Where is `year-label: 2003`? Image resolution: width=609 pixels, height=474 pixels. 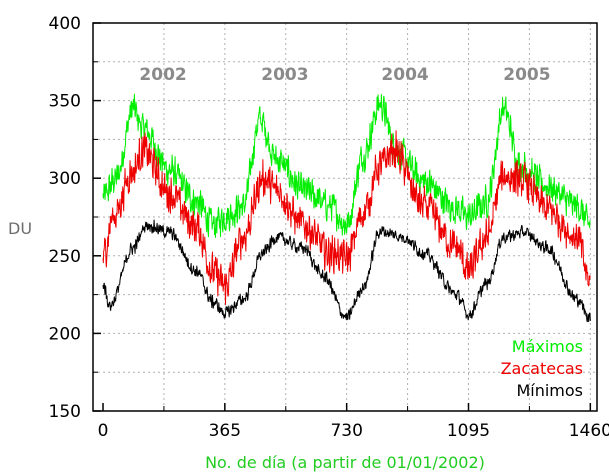
year-label: 2003 is located at coordinates (284, 75).